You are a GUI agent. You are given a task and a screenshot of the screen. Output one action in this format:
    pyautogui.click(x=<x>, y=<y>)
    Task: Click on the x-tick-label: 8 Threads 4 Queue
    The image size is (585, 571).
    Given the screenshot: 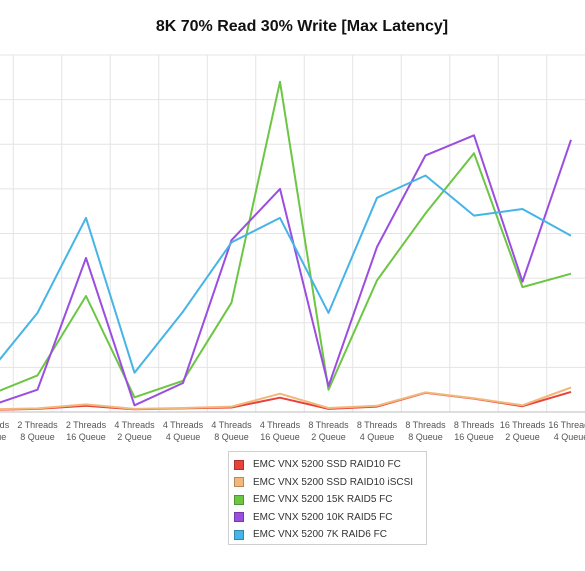 What is the action you would take?
    pyautogui.click(x=377, y=431)
    